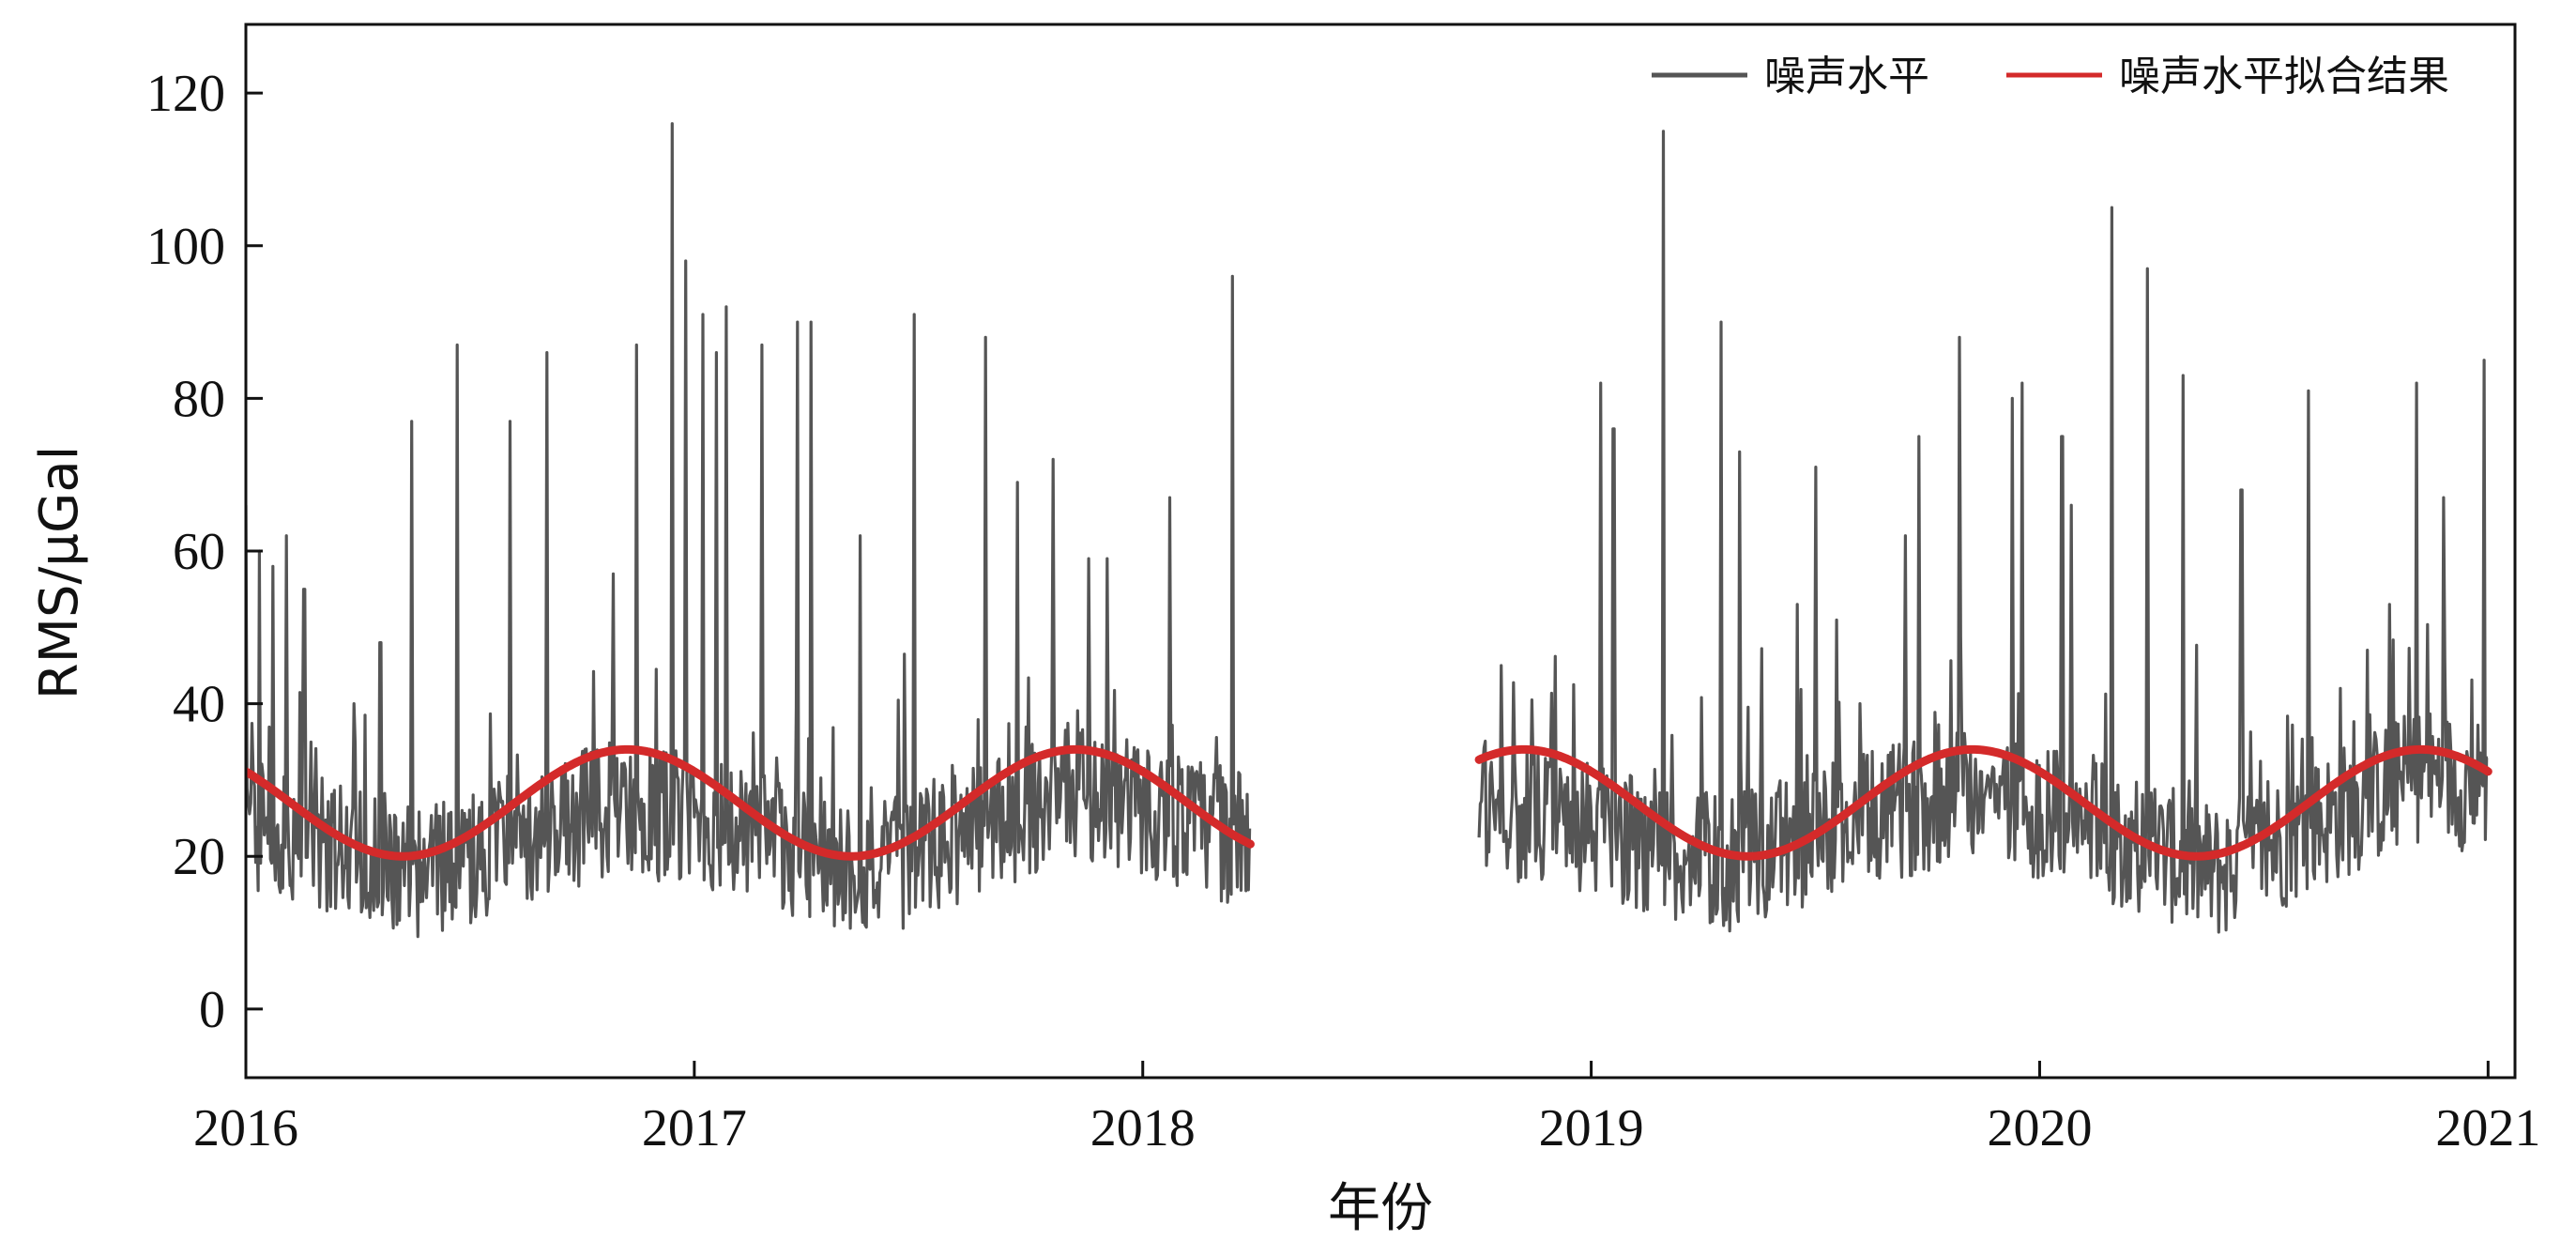 Image resolution: width=2576 pixels, height=1241 pixels. I want to click on x-tick-label: 2017, so click(694, 1128).